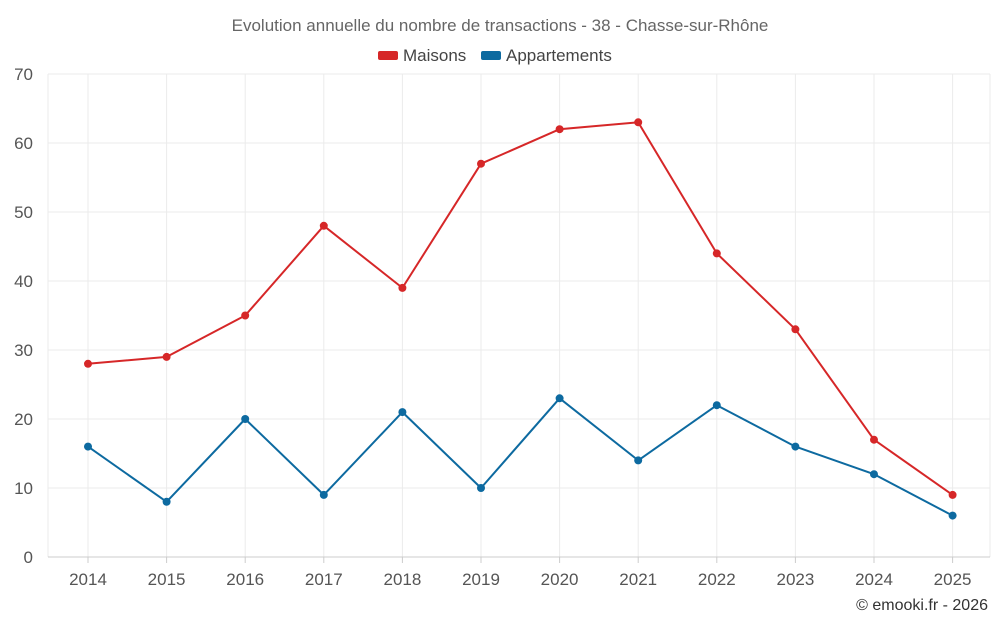  Describe the element at coordinates (874, 579) in the screenshot. I see `x-tick-label: 2024` at that location.